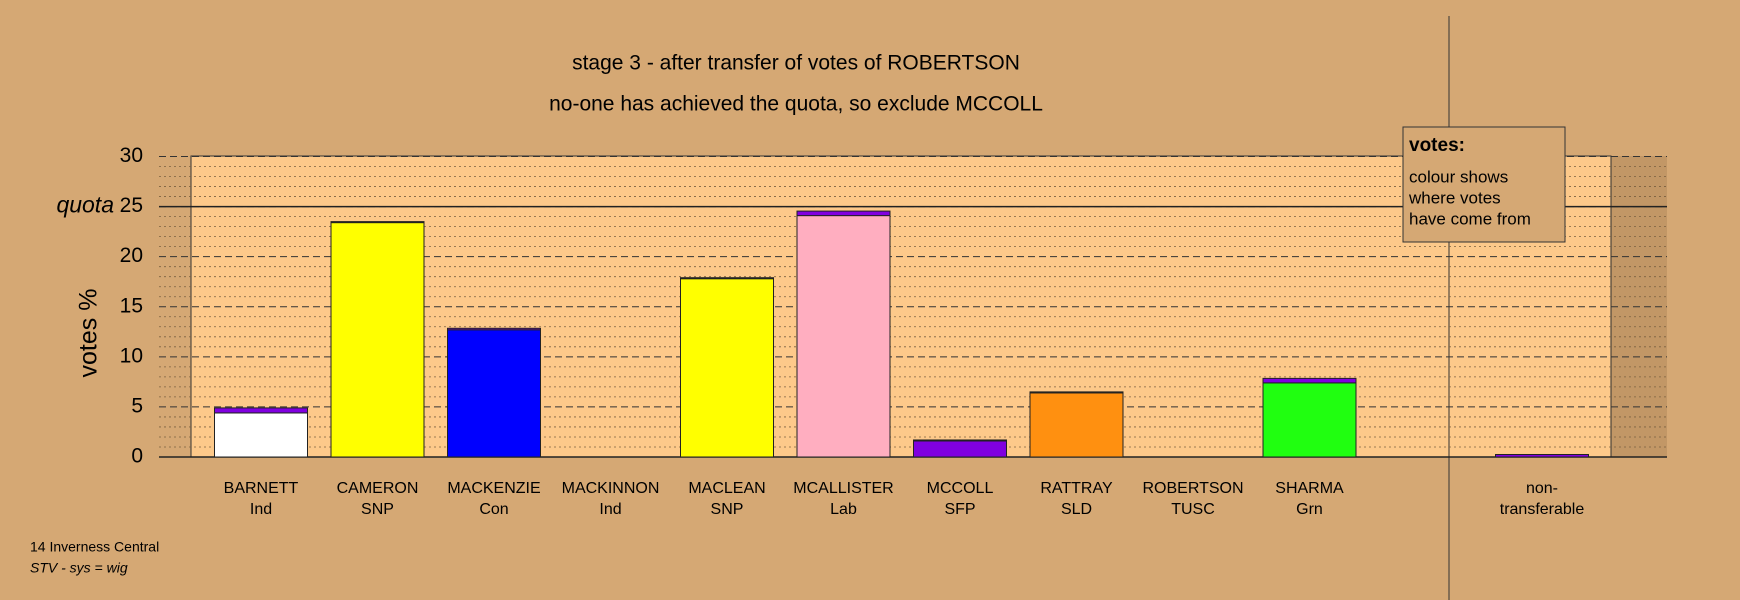 The image size is (1740, 600). Describe the element at coordinates (1076, 509) in the screenshot. I see `x-tick-sublabel: SLD` at that location.